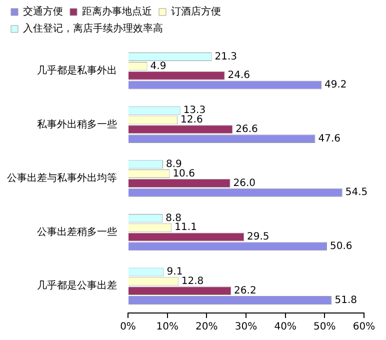  Describe the element at coordinates (158, 66) in the screenshot. I see `data-label: 4.9` at that location.